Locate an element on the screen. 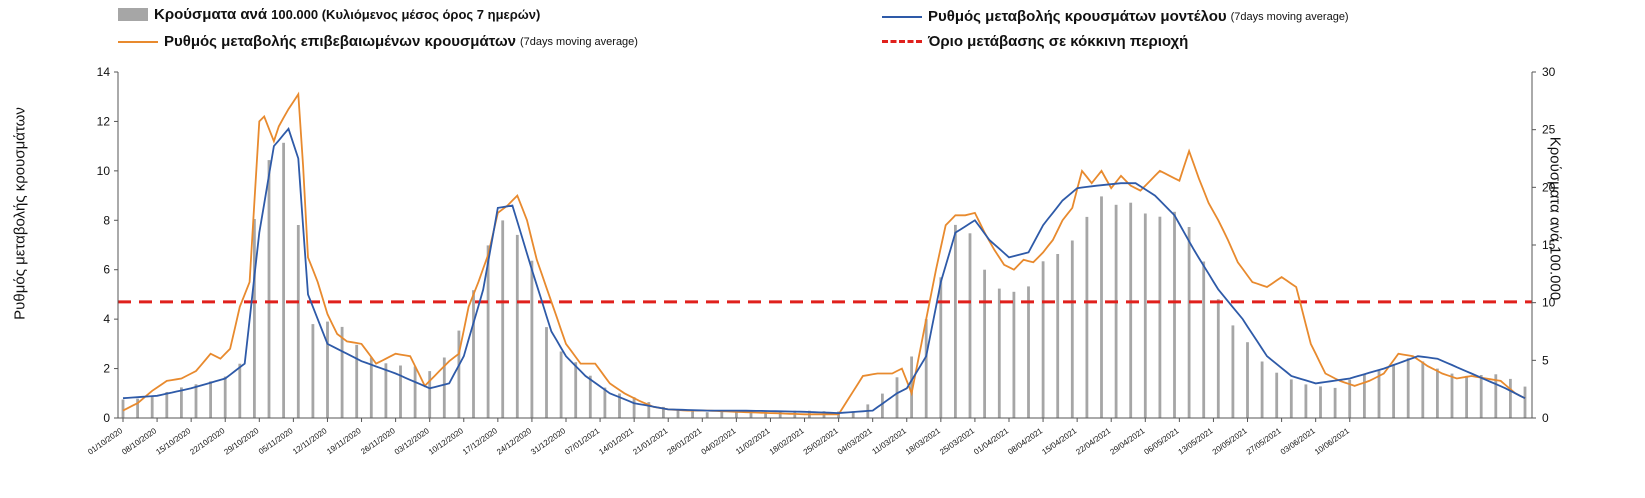 The width and height of the screenshot is (1645, 498). y-tick-label: 6 is located at coordinates (106, 270).